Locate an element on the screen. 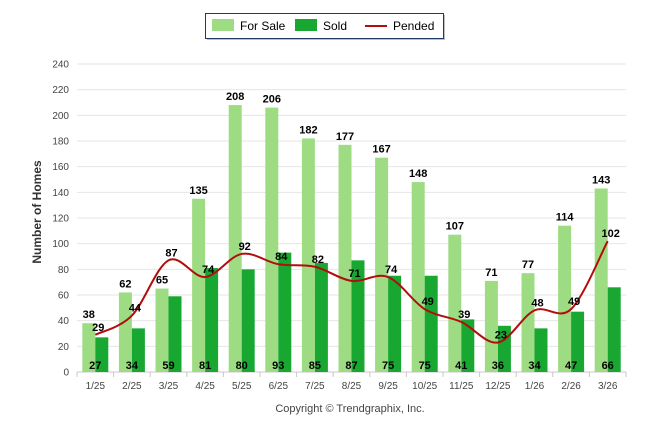 The image size is (646, 434). x-tick-label: 10/25 is located at coordinates (424, 386).